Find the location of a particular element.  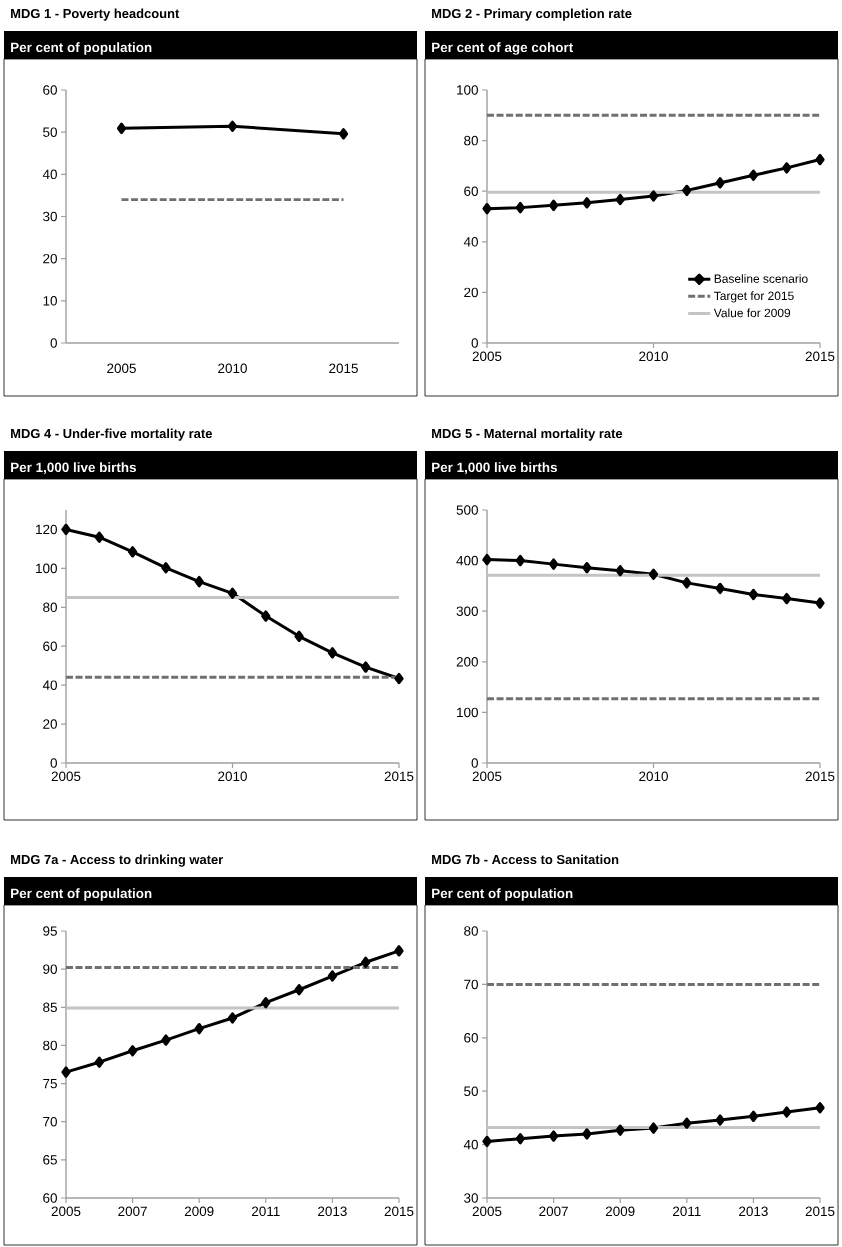

legend-label: Target for 2015 is located at coordinates (754, 297).